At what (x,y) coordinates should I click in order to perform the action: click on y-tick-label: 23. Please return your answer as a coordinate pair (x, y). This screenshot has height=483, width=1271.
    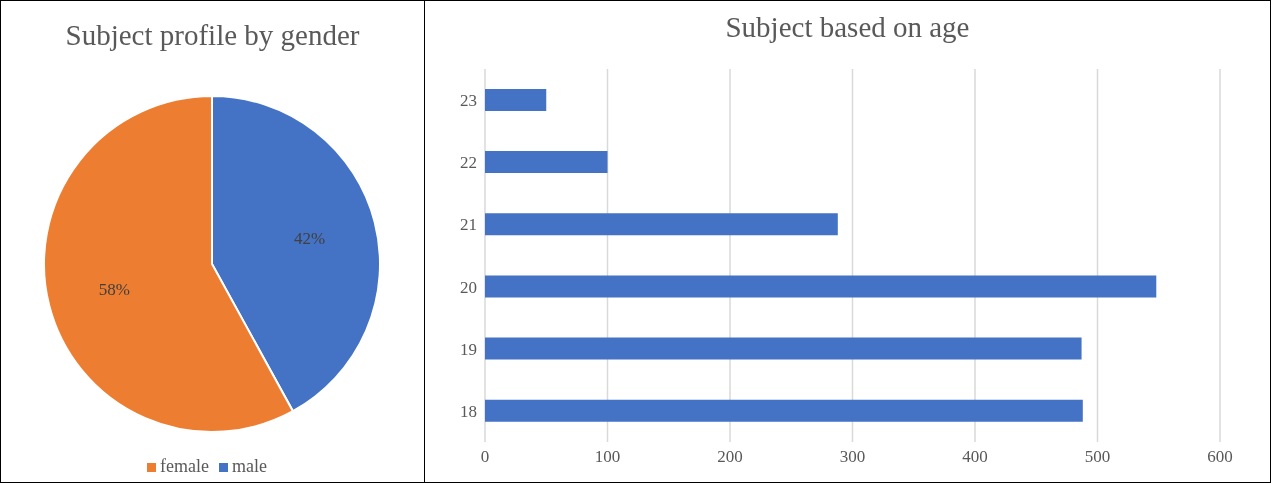
    Looking at the image, I should click on (468, 101).